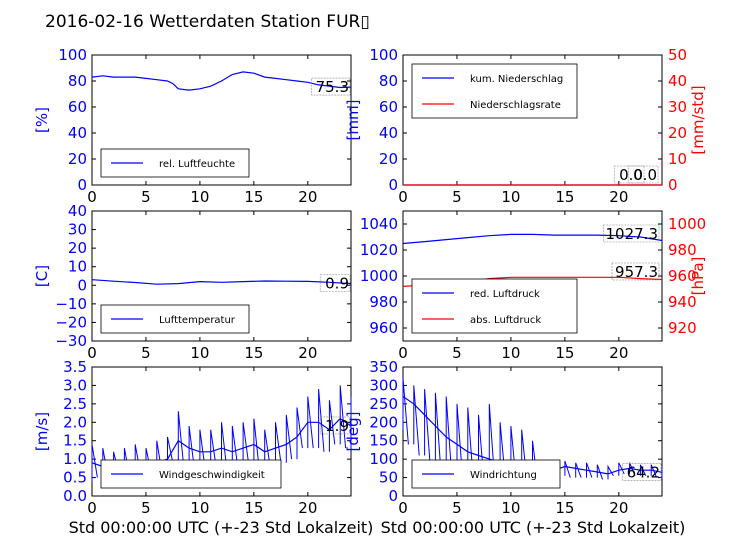 This screenshot has width=736, height=552. I want to click on y-tick-label: −20, so click(71, 322).